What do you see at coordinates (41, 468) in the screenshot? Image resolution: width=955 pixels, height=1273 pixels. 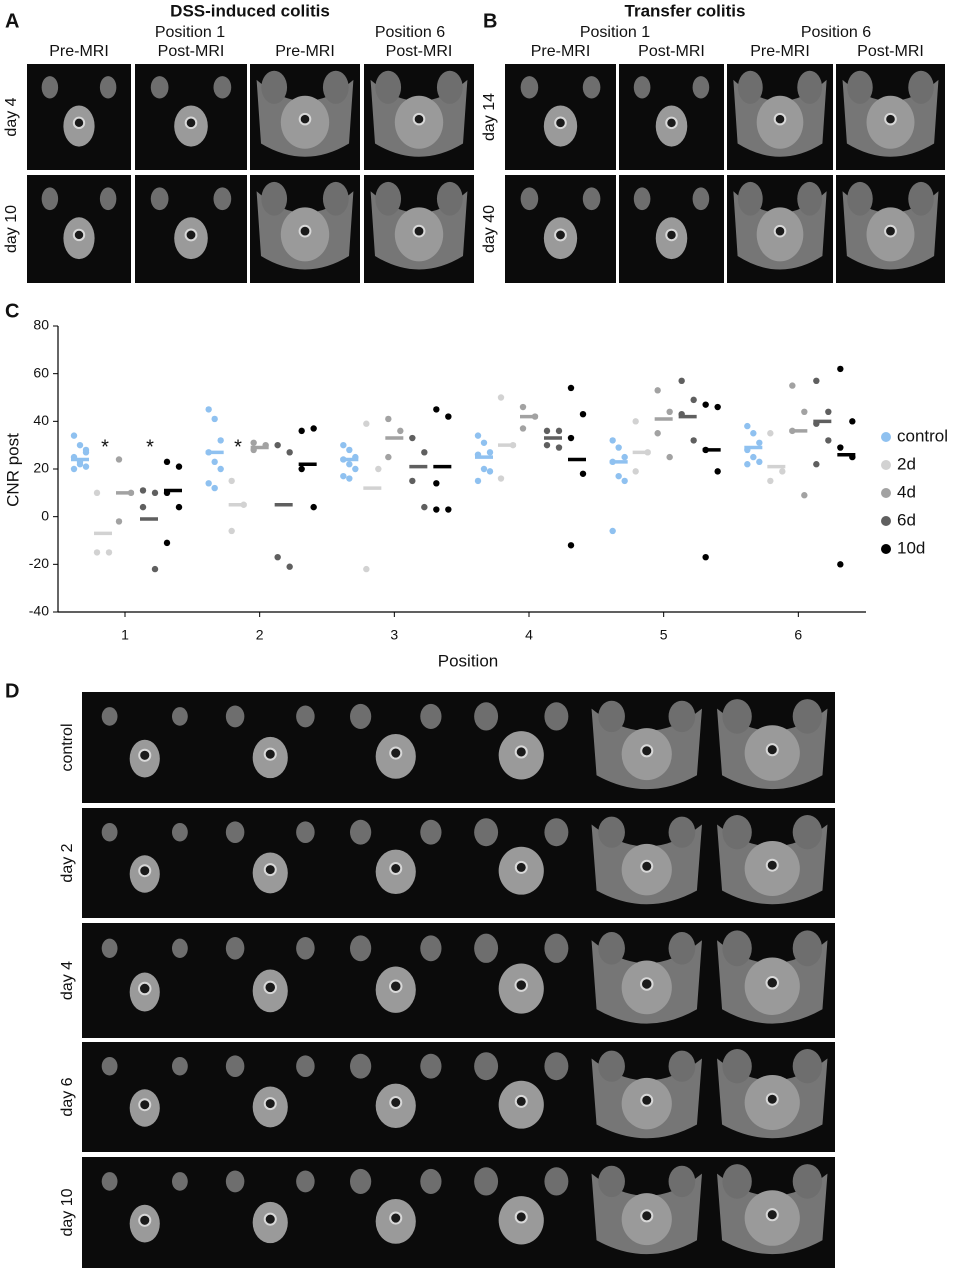 I see `y-tick-label: 20` at bounding box center [41, 468].